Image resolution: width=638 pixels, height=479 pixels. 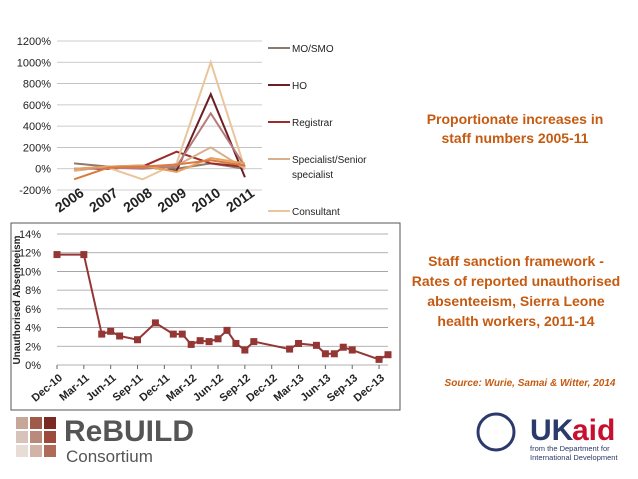 I want to click on y-tick-label: 1200%, so click(x=34, y=42).